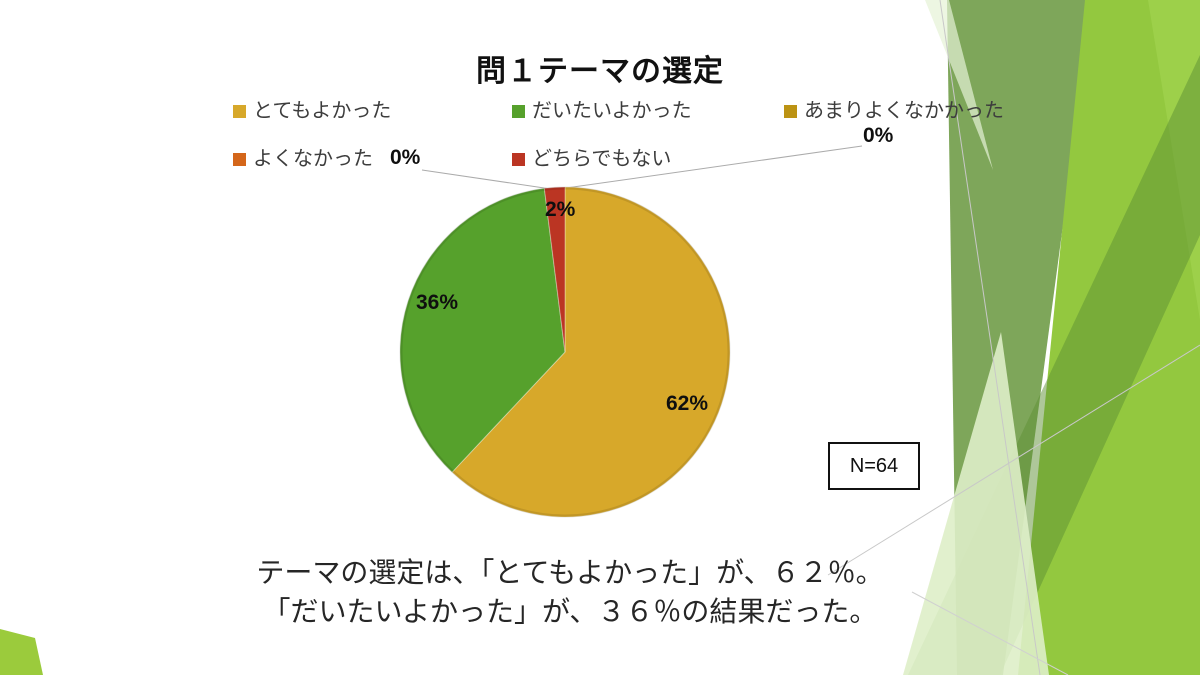 The image size is (1200, 675). What do you see at coordinates (602, 159) in the screenshot?
I see `legend-label-neither: どちらでもない` at bounding box center [602, 159].